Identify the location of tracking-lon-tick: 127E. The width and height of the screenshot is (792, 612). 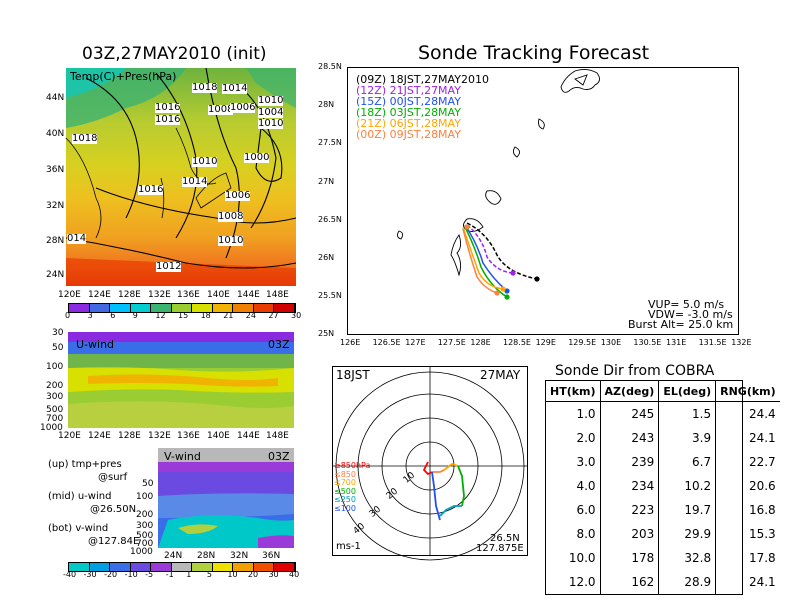
(415, 342).